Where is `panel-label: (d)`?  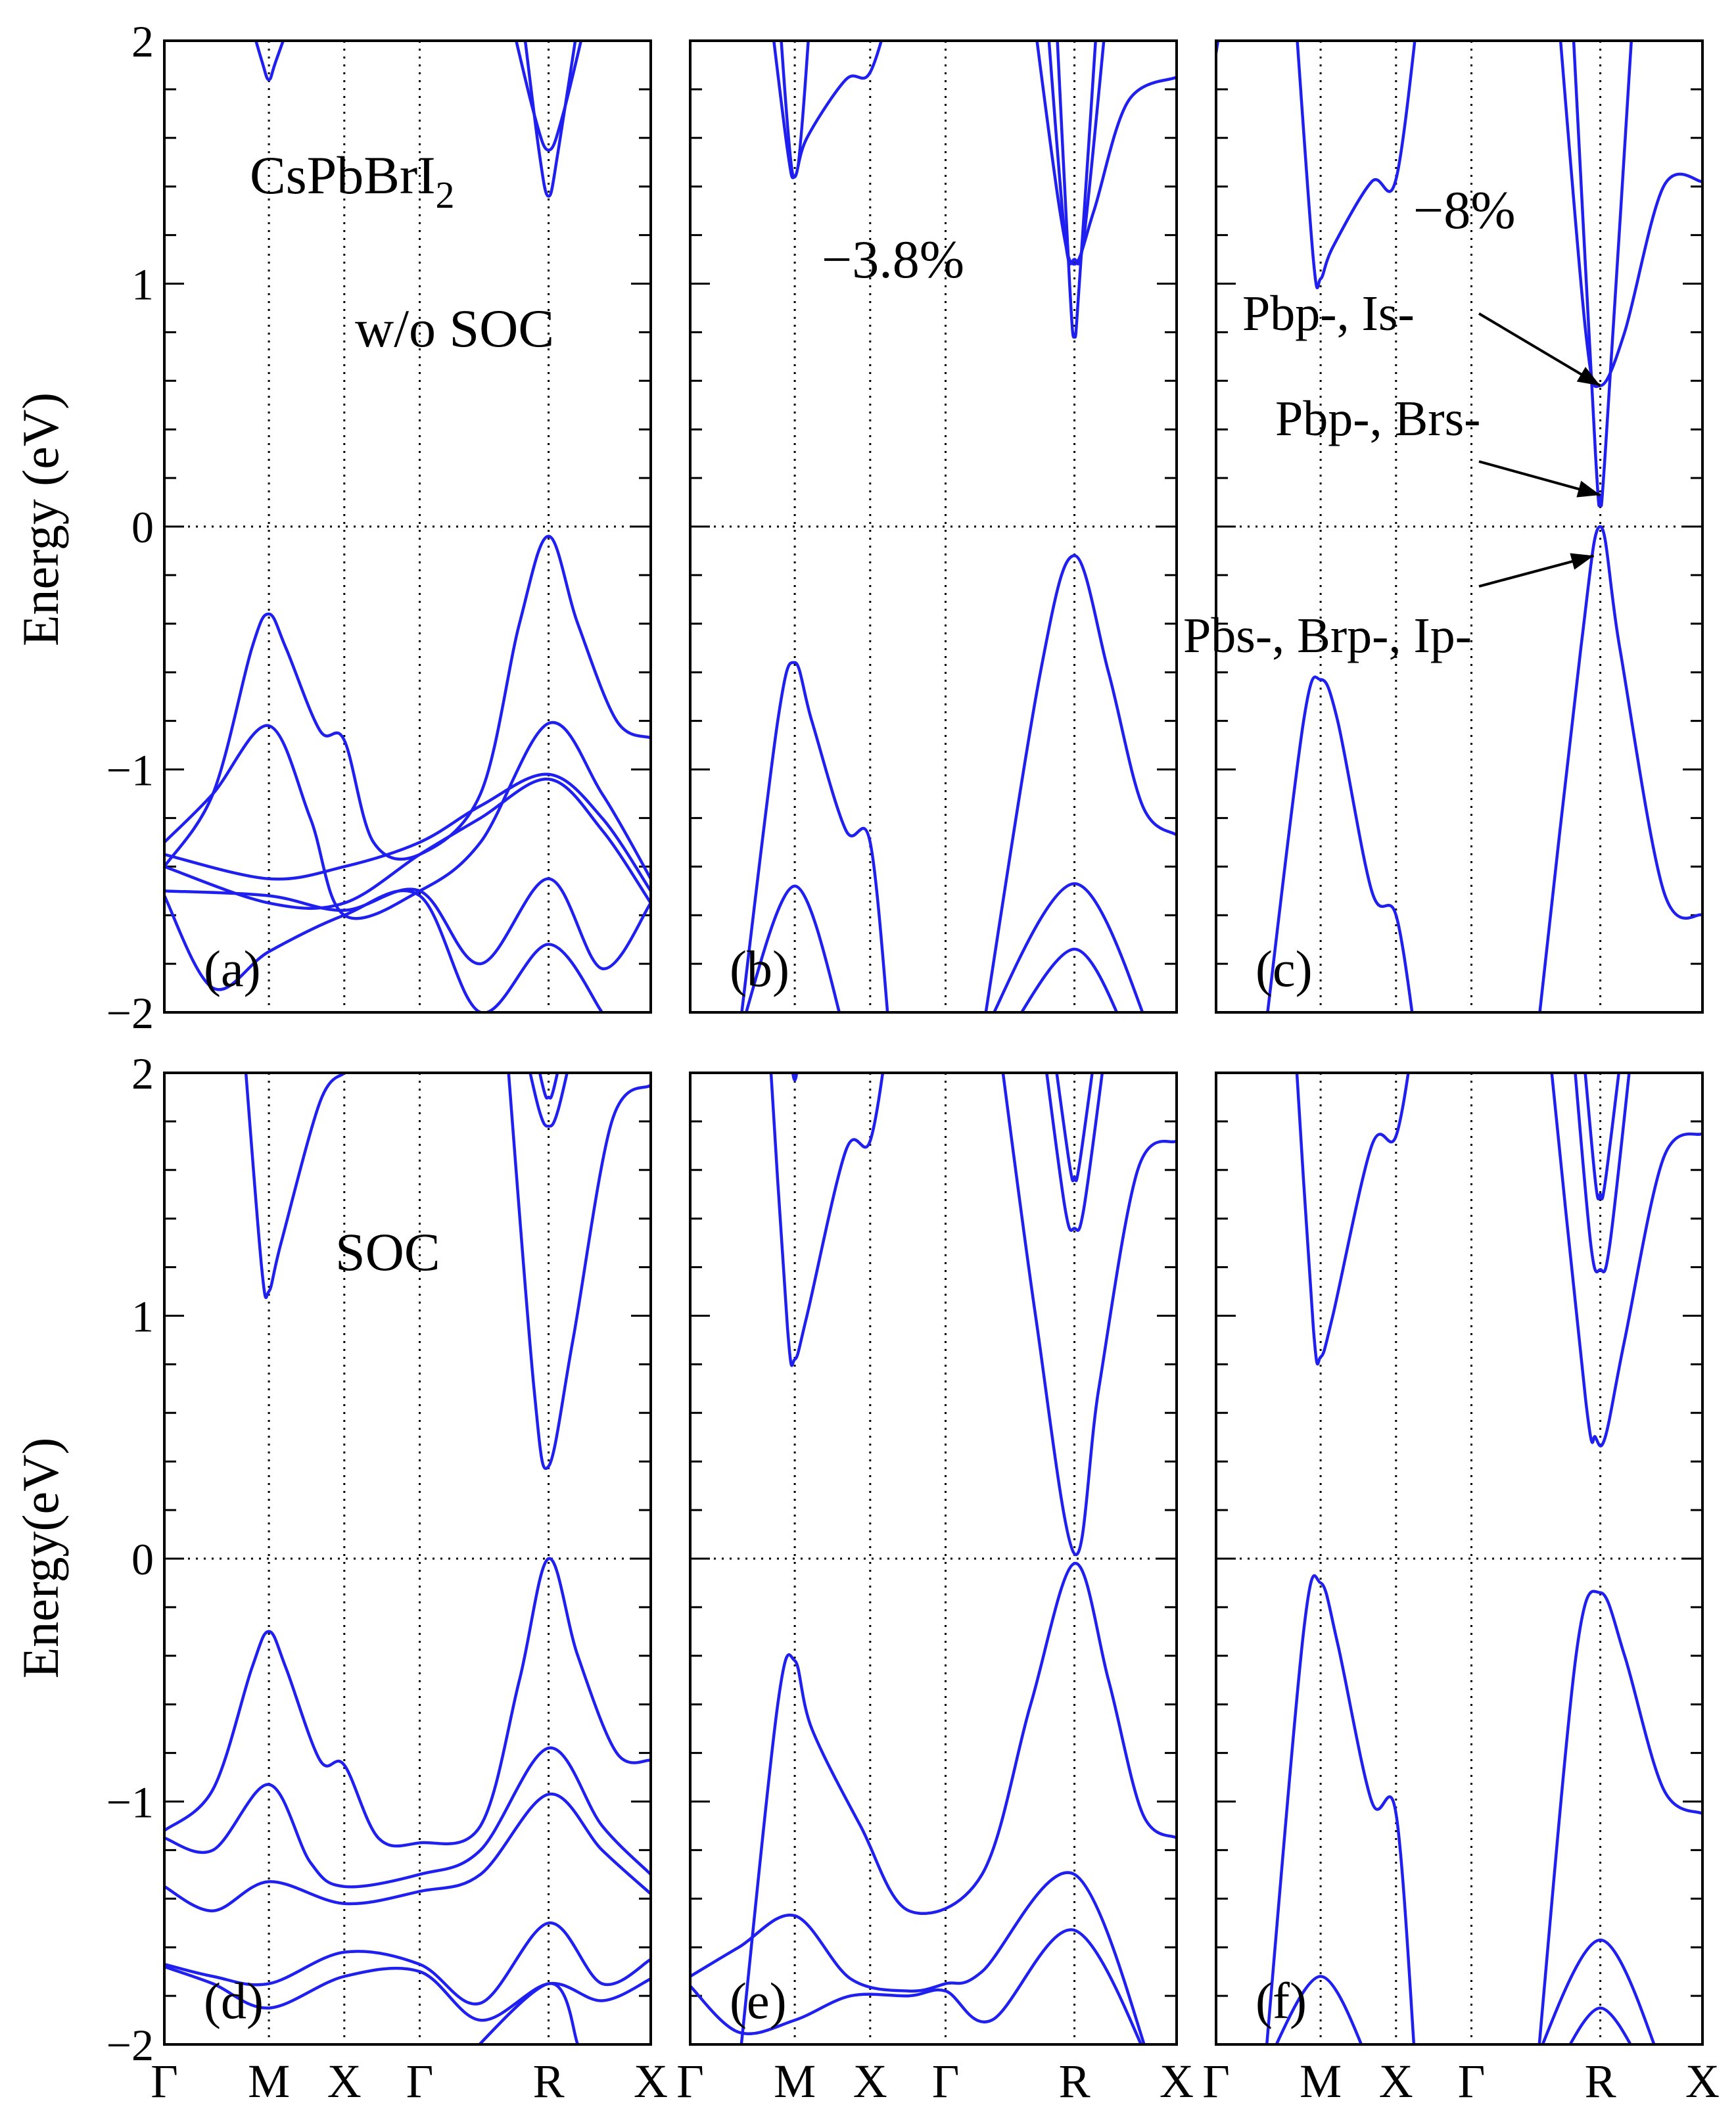
panel-label: (d) is located at coordinates (234, 2000).